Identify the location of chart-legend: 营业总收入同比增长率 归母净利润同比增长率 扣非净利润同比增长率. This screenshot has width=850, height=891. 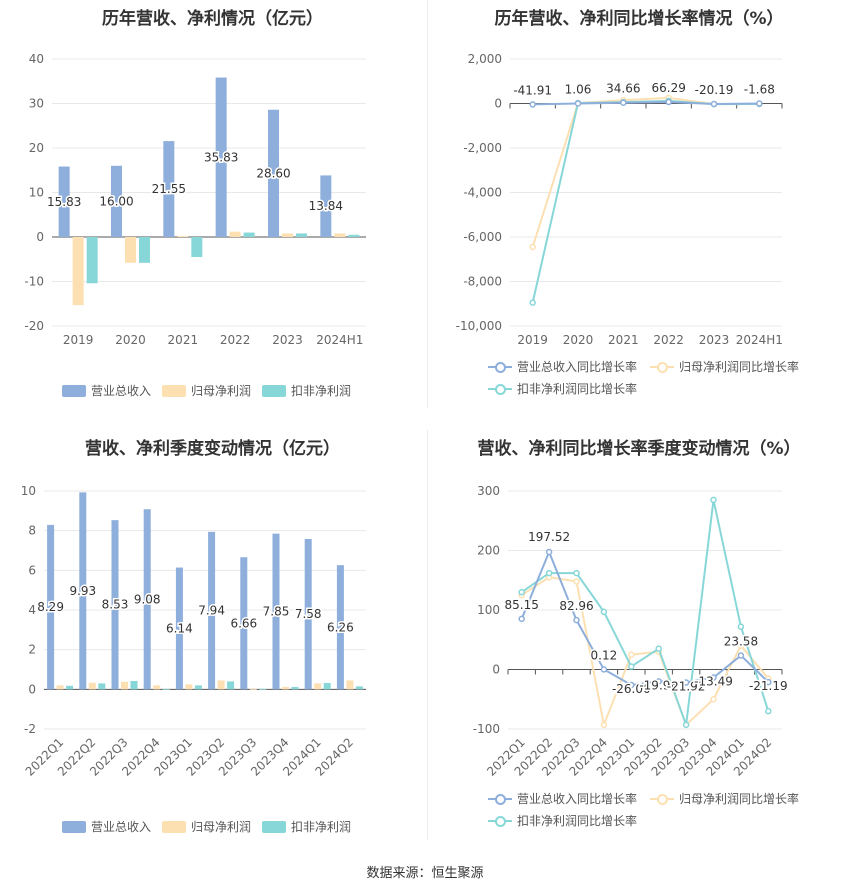
(639, 380).